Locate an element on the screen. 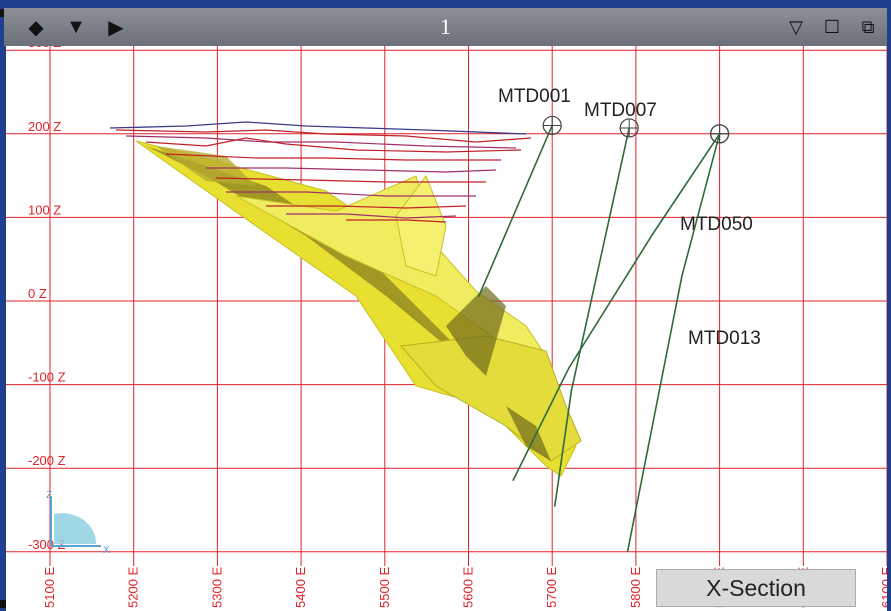  svg-text: Z is located at coordinates (49, 495).